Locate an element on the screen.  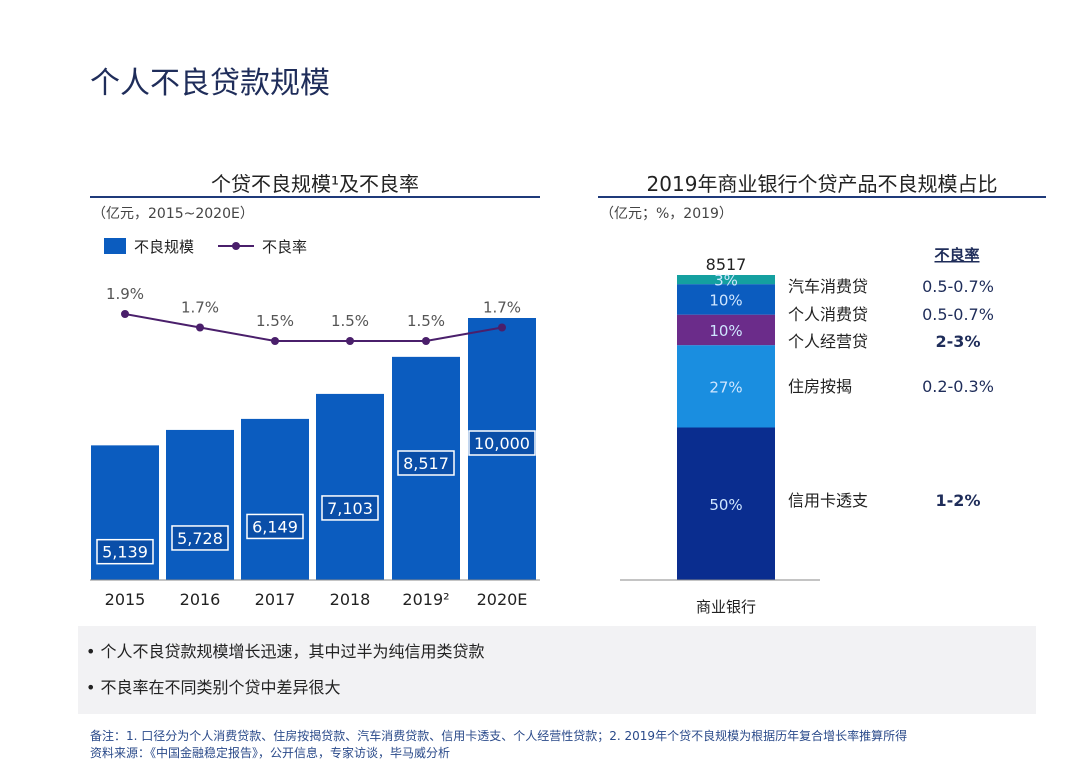
bar-value-label: 5,139 is located at coordinates (125, 552).